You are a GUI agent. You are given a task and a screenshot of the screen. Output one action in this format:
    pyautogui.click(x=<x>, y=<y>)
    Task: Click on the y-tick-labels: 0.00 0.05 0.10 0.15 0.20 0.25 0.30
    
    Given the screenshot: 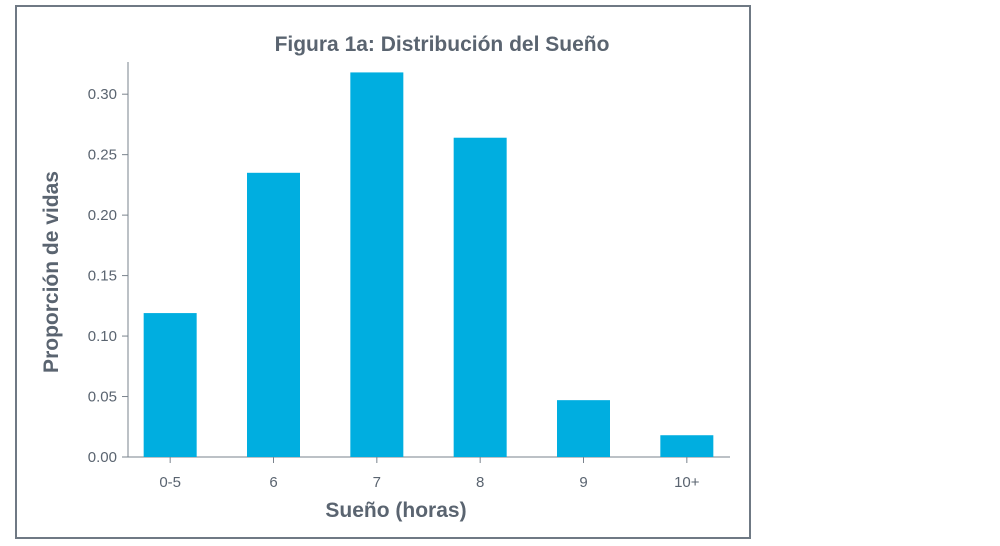 What is the action you would take?
    pyautogui.click(x=108, y=276)
    